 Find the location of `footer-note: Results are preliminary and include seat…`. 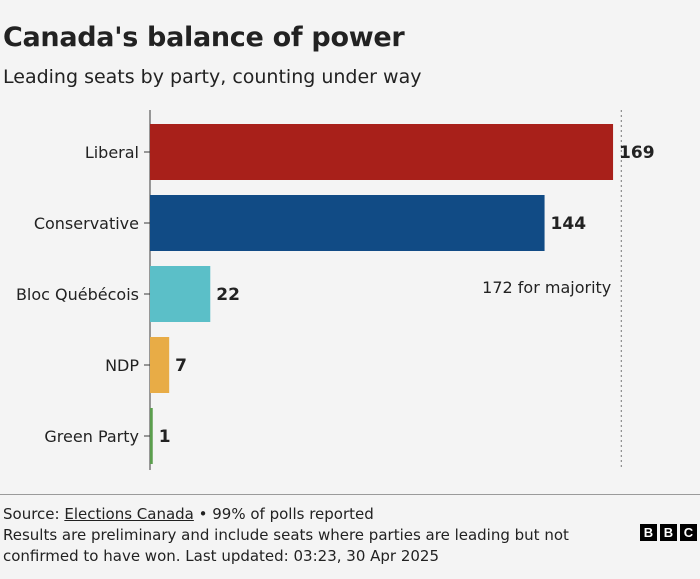

footer-note: Results are preliminary and include seat… is located at coordinates (286, 545).